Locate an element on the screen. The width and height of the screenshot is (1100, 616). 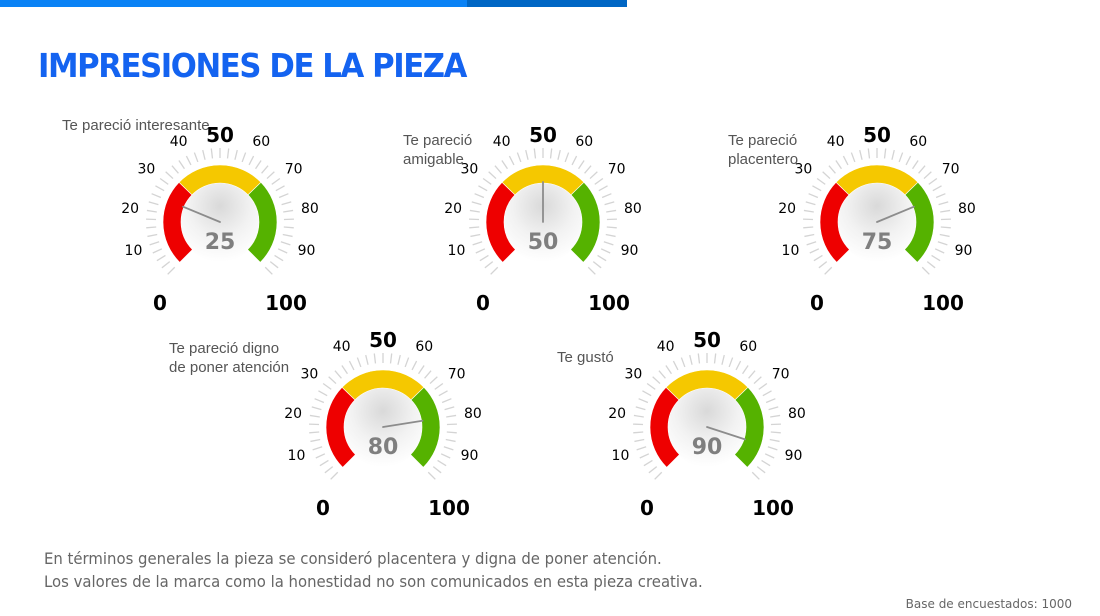
gauge-label-line: Te gustó is located at coordinates (585, 357).